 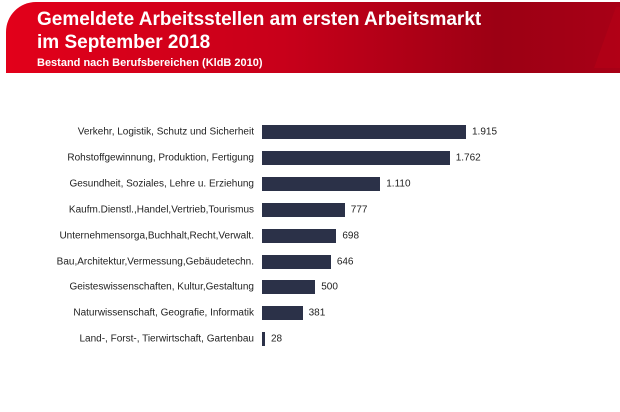 What do you see at coordinates (468, 158) in the screenshot?
I see `data-label: 1.762` at bounding box center [468, 158].